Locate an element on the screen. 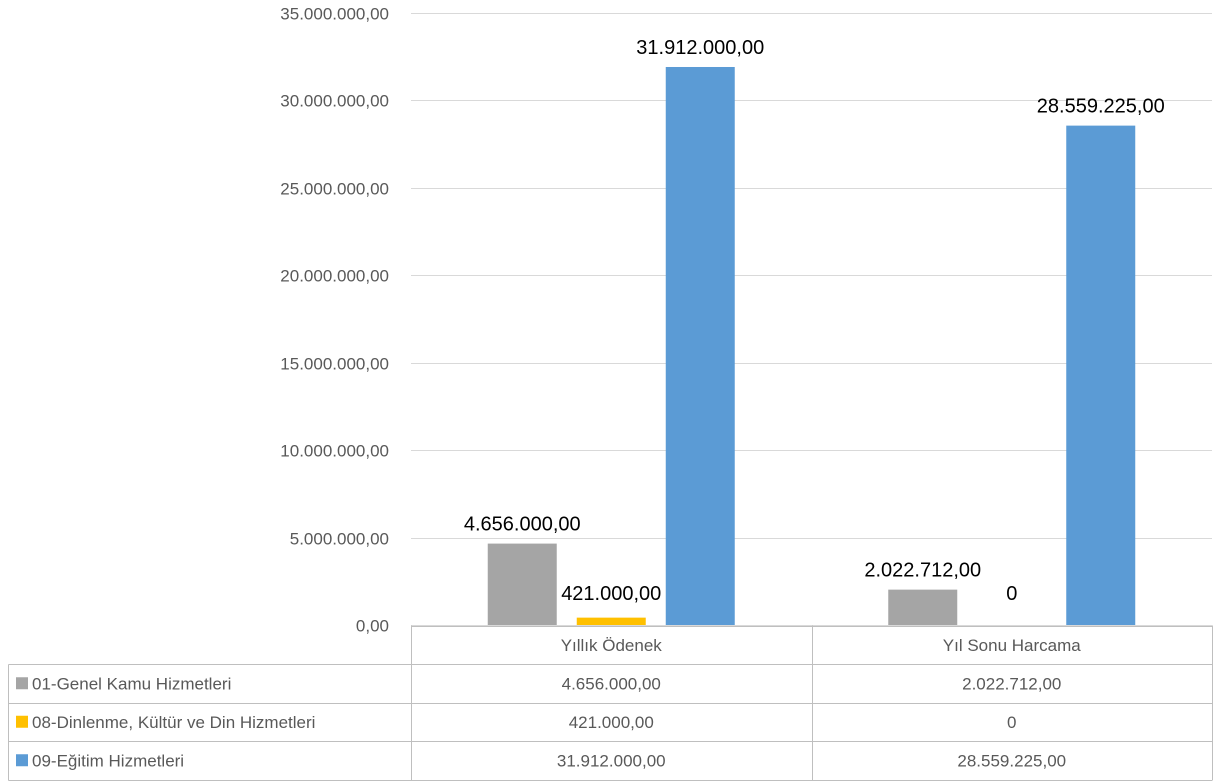 This screenshot has width=1219, height=783. data-label: 31.912.000,00 is located at coordinates (700, 48).